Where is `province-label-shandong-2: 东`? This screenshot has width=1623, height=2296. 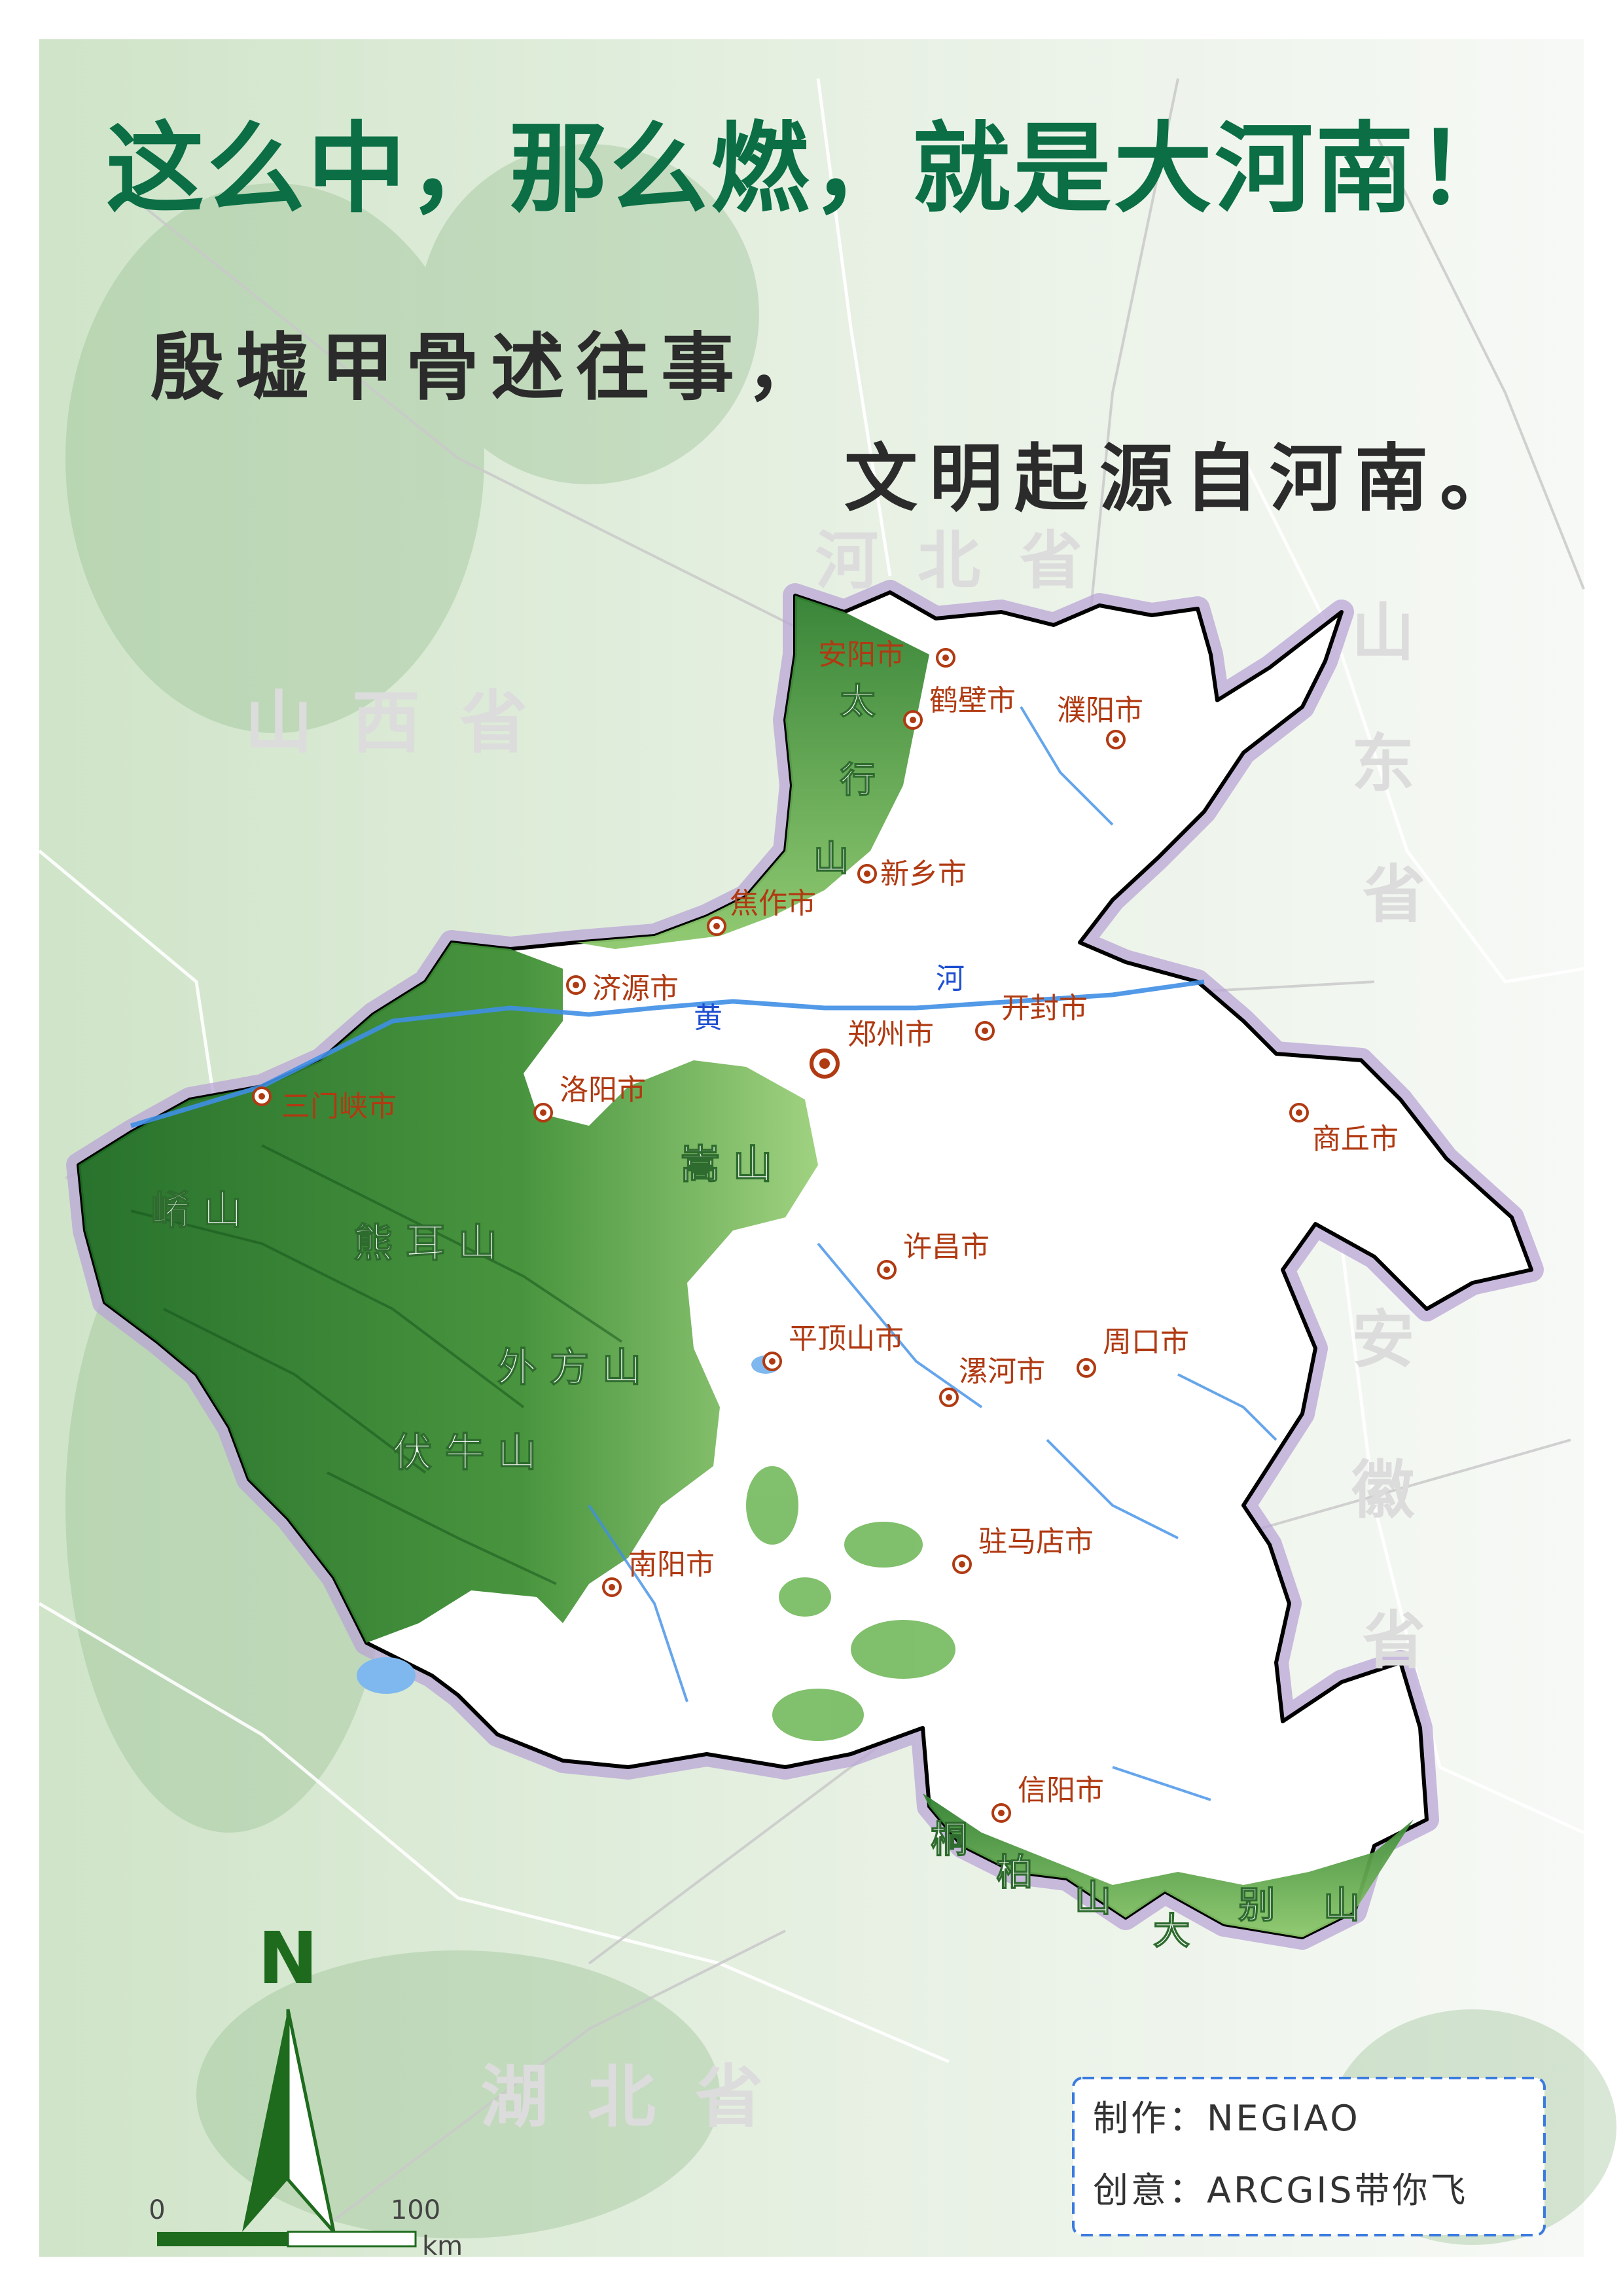
province-label-shandong-2: 东 is located at coordinates (1383, 763).